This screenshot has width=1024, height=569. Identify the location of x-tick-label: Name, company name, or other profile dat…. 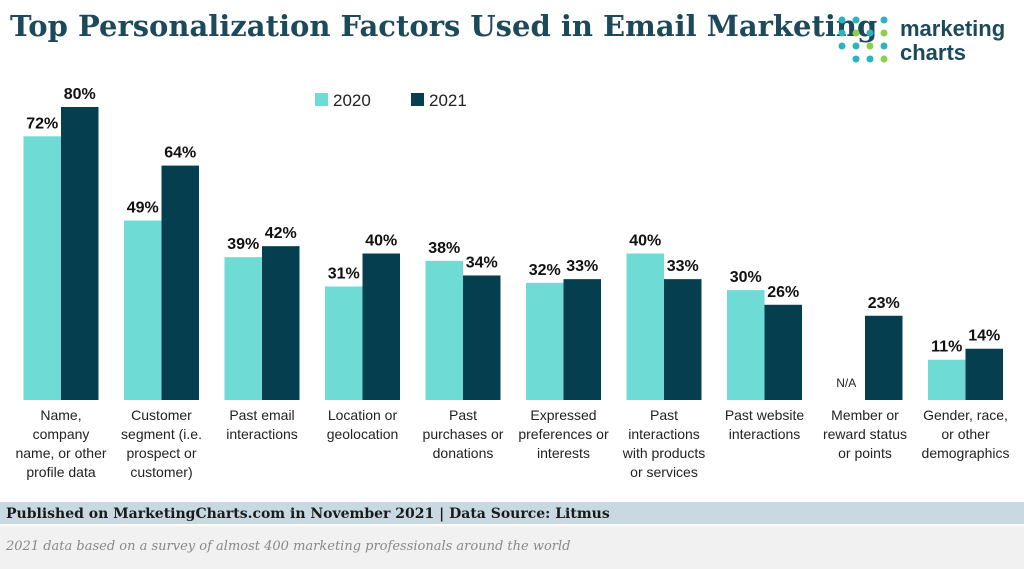
(61, 443).